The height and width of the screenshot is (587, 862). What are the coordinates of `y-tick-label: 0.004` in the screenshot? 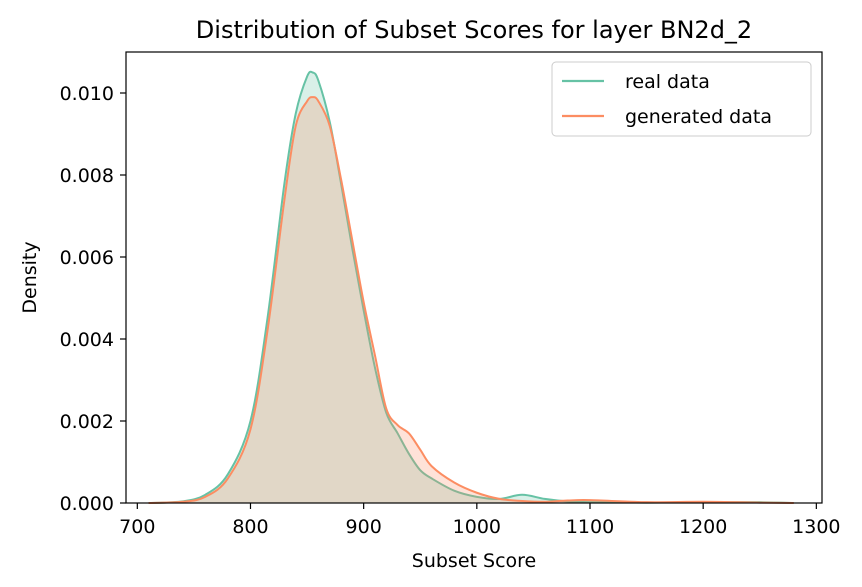 It's located at (87, 340).